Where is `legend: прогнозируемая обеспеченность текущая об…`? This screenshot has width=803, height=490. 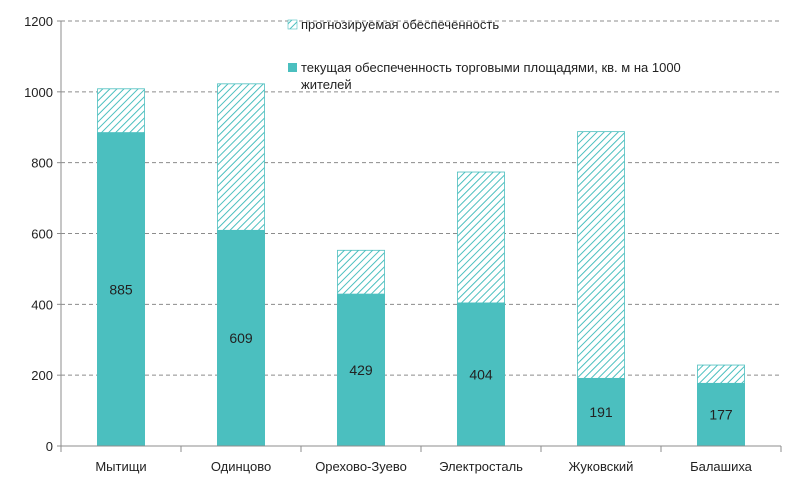 legend: прогнозируемая обеспеченность текущая об… is located at coordinates (484, 54).